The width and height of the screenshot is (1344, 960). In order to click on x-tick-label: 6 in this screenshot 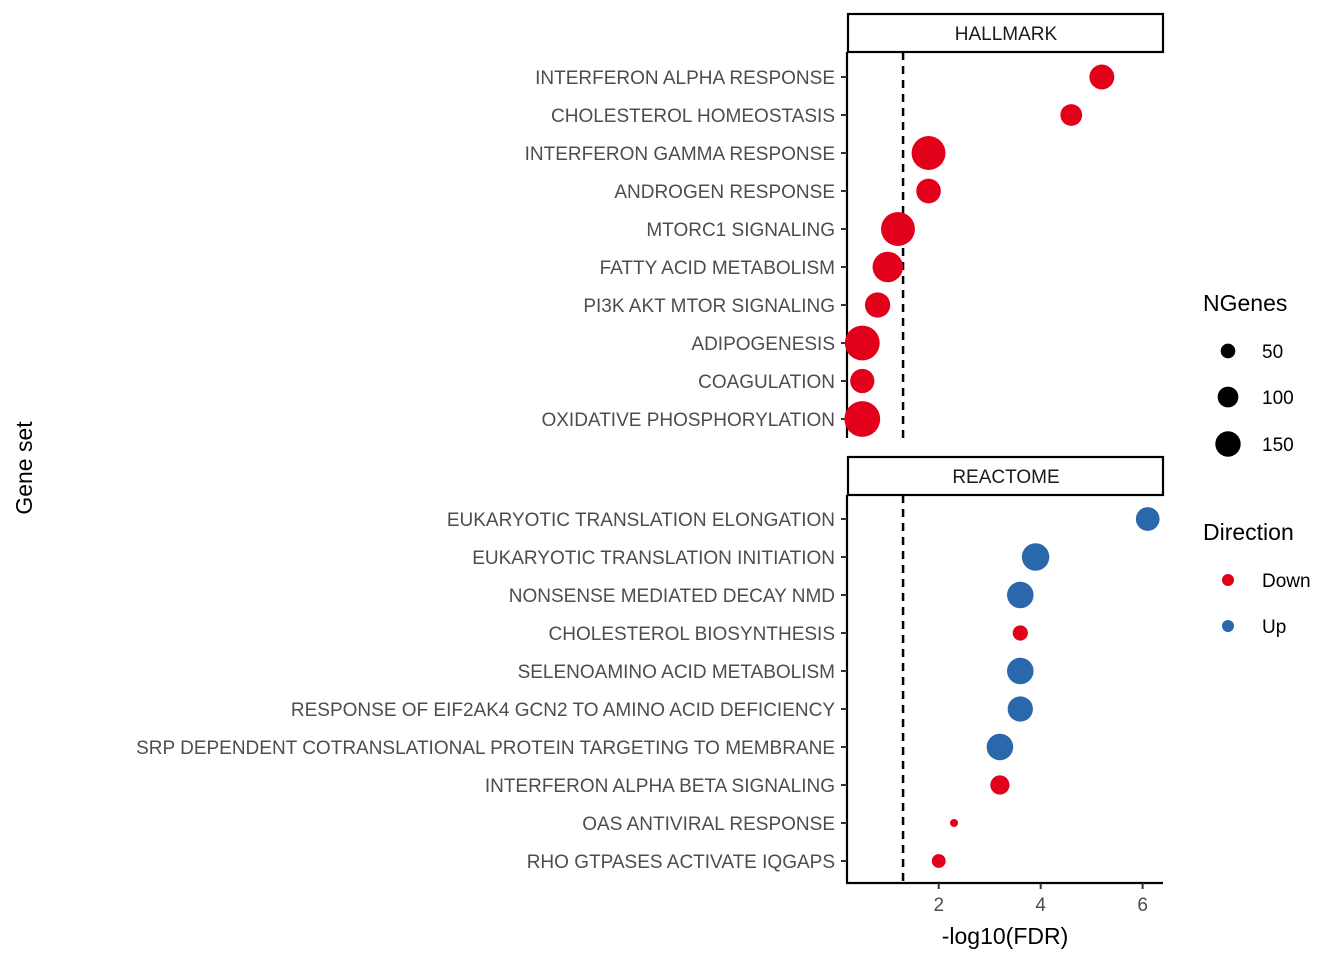, I will do `click(1142, 905)`.